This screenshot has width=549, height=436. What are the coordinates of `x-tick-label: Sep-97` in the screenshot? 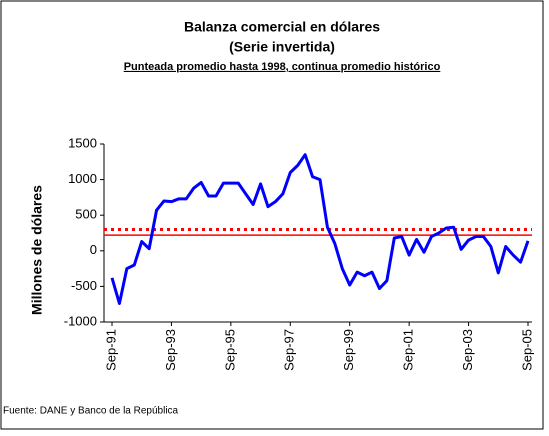 It's located at (289, 350).